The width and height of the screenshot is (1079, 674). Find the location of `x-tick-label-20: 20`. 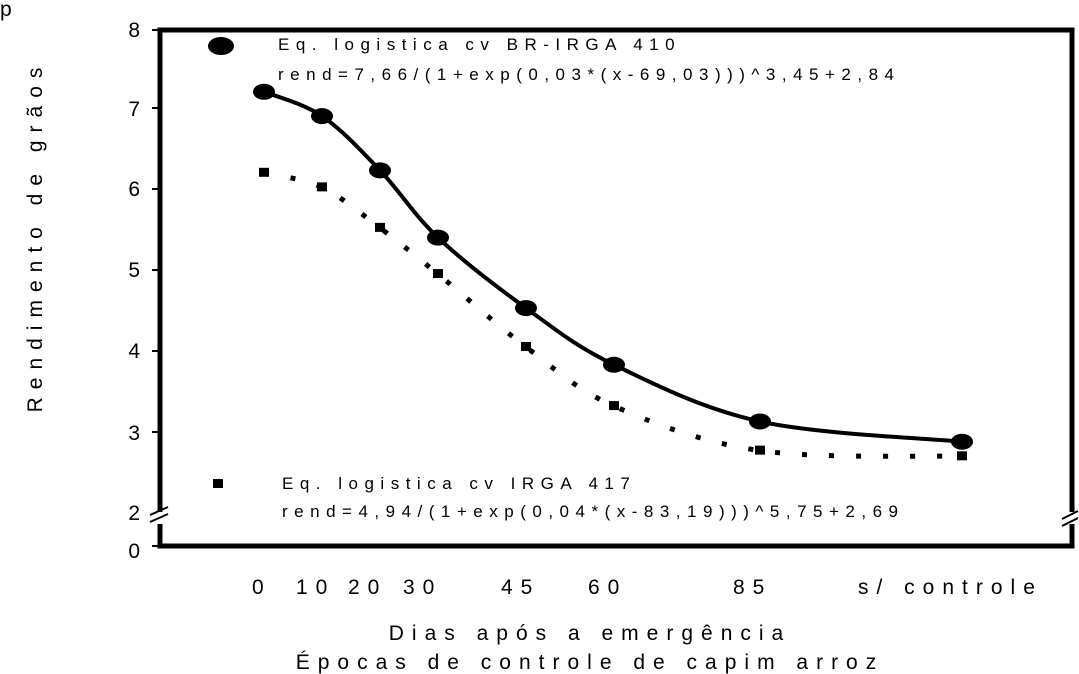

x-tick-label-20: 20 is located at coordinates (367, 587).